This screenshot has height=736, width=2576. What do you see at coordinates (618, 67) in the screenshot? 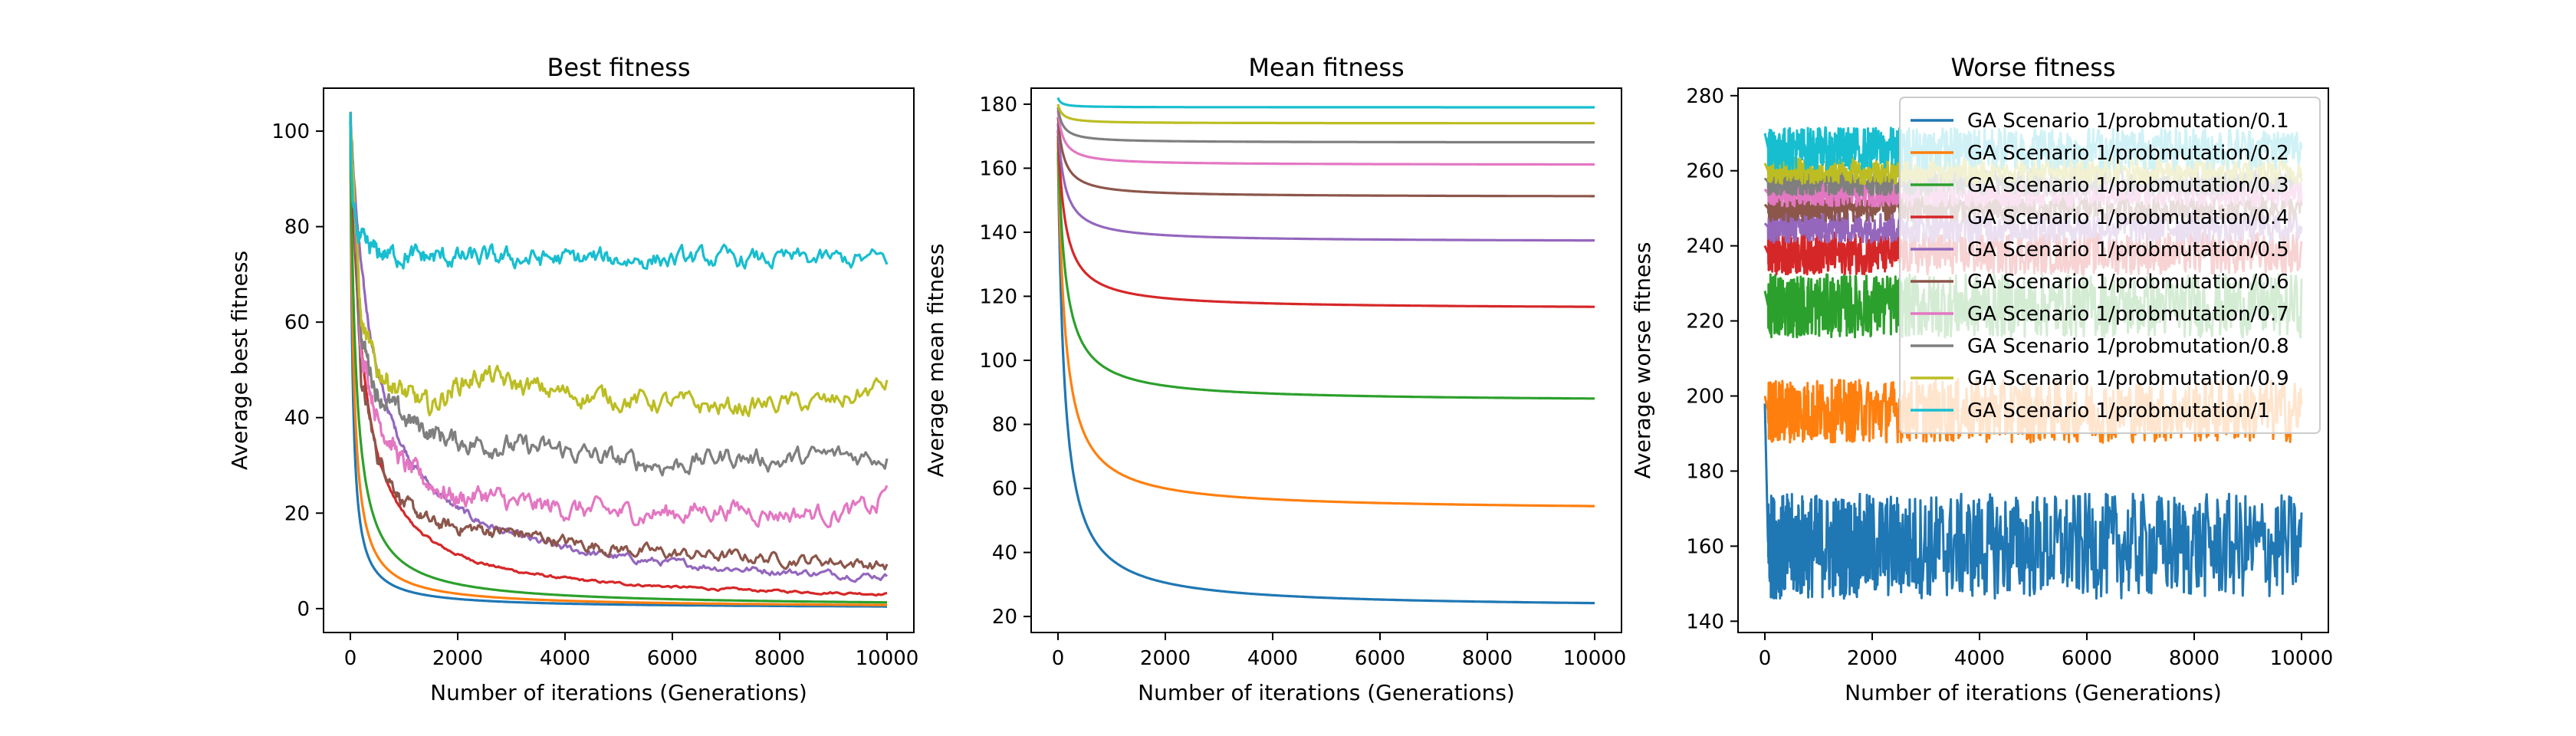
I see `chart-title: Best fitness` at bounding box center [618, 67].